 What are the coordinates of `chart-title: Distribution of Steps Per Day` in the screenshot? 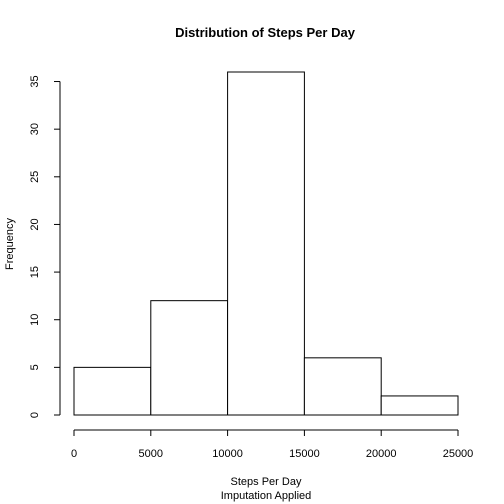 It's located at (265, 32).